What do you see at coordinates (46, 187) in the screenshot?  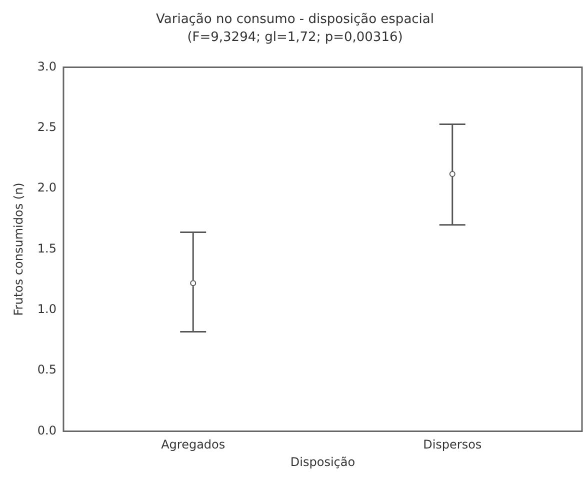 I see `y-tick-label: 2.0` at bounding box center [46, 187].